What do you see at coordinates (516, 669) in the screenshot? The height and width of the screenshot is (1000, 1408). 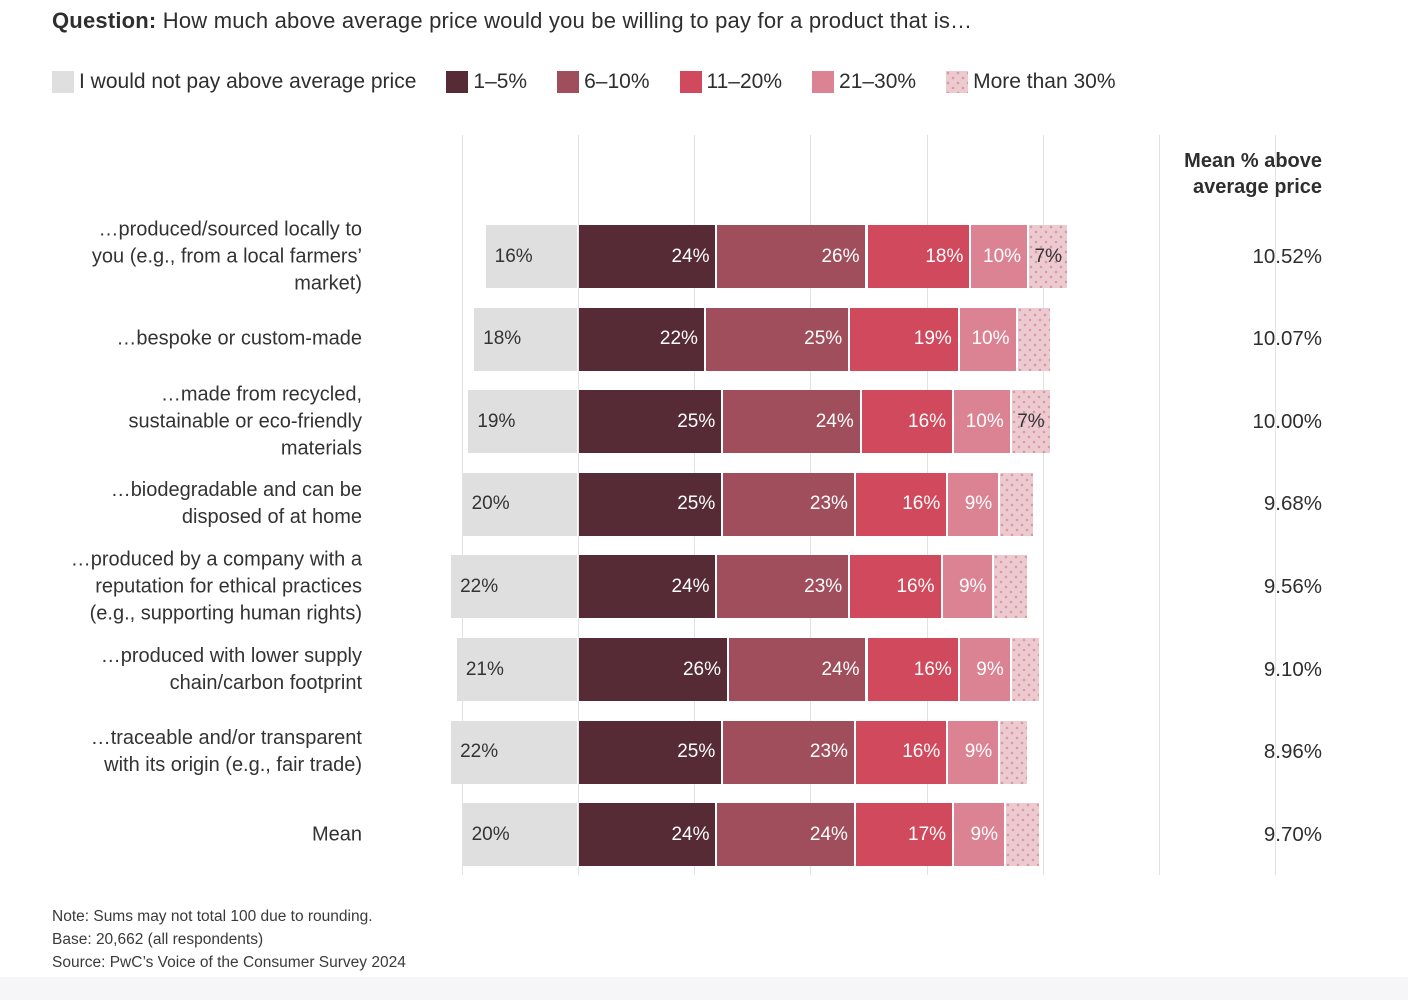 I see `segment-no-pay: 21%` at bounding box center [516, 669].